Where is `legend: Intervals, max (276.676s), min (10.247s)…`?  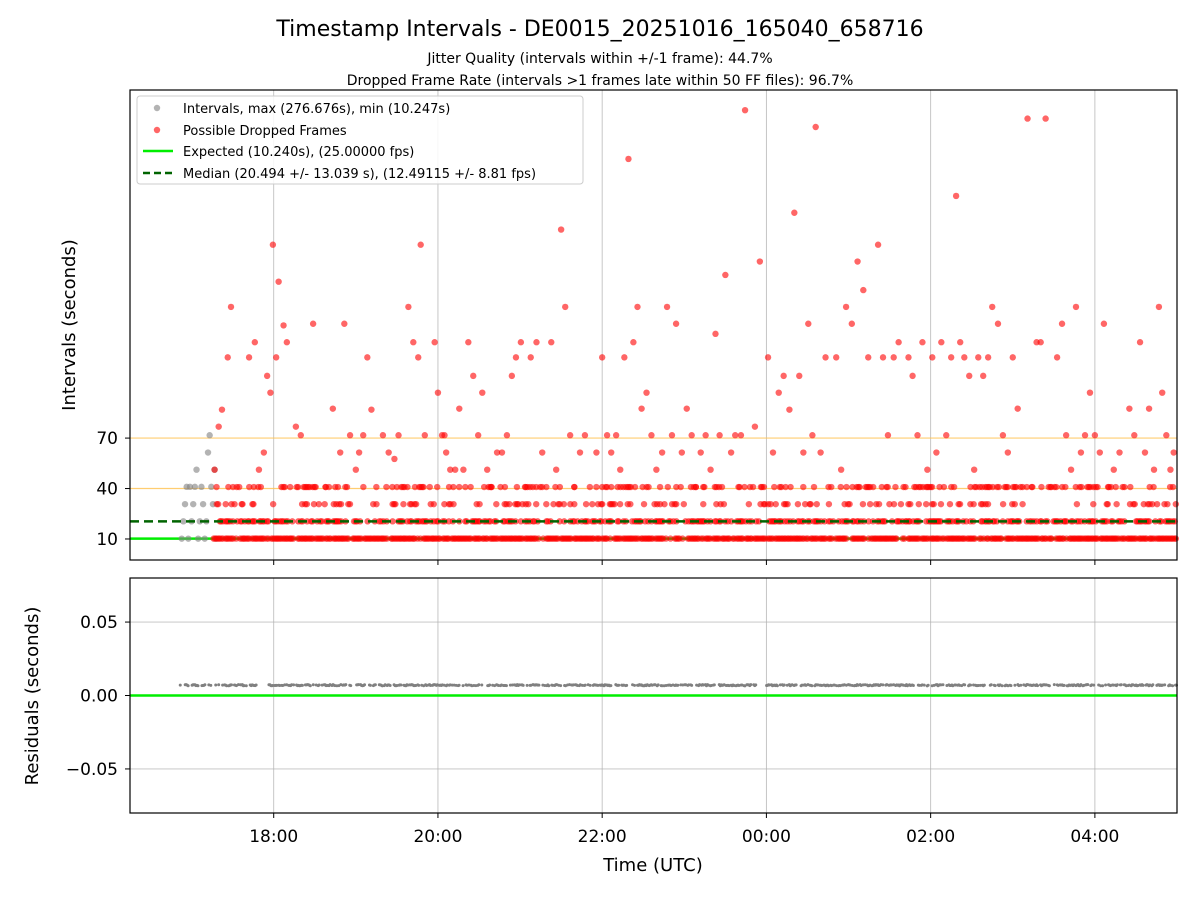 legend: Intervals, max (276.676s), min (10.247s)… is located at coordinates (360, 140).